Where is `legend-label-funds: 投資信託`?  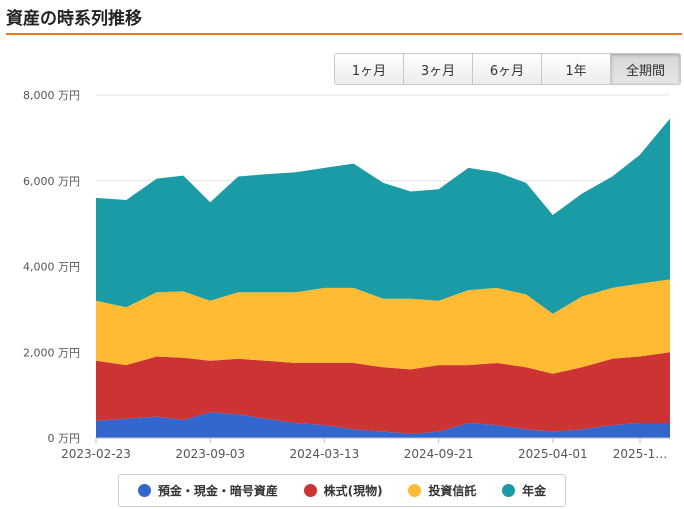
legend-label-funds: 投資信託 is located at coordinates (452, 491).